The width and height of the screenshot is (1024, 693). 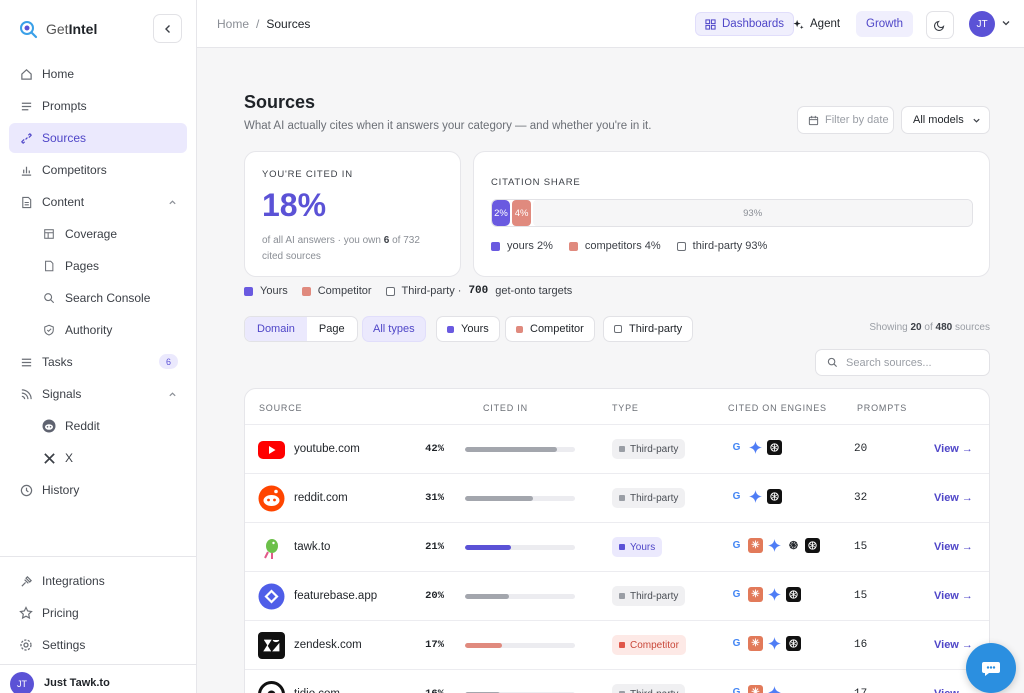 What do you see at coordinates (271, 687) in the screenshot?
I see `tidio-icon` at bounding box center [271, 687].